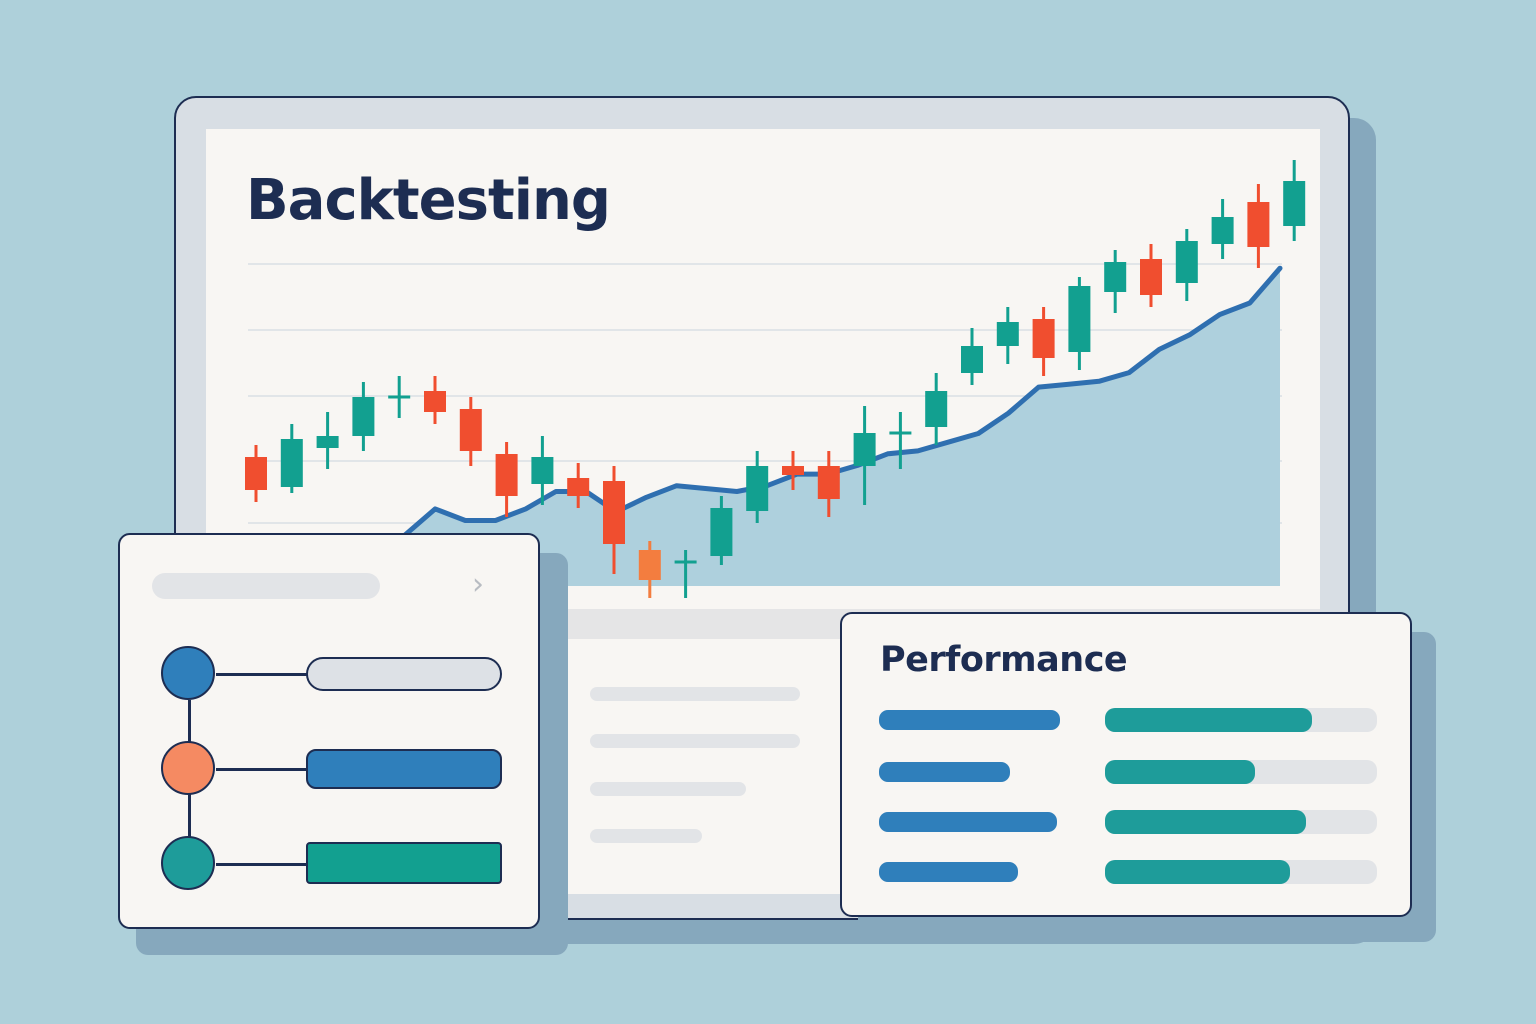 The image size is (1536, 1024). Describe the element at coordinates (478, 584) in the screenshot. I see `chevron-right-icon: ›` at that location.